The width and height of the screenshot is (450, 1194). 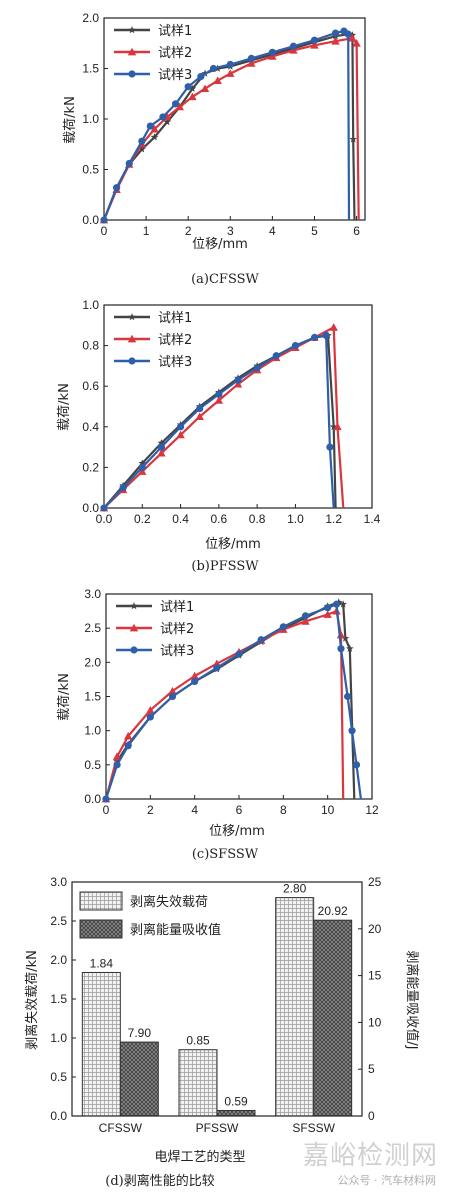 I want to click on y-axis-title: 剥离失效载荷/kN, so click(x=32, y=1000).